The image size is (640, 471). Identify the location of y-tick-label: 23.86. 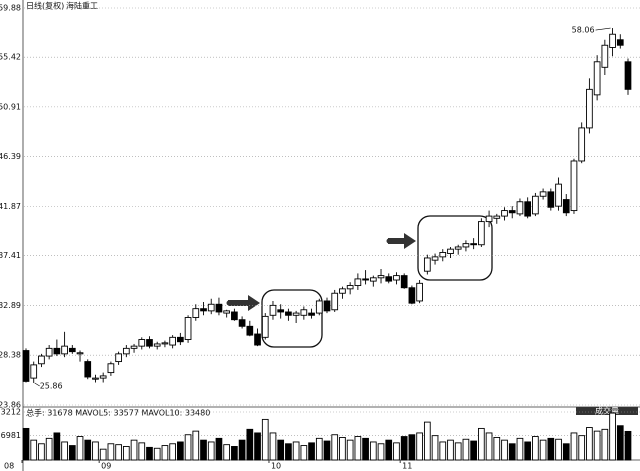
(10, 405).